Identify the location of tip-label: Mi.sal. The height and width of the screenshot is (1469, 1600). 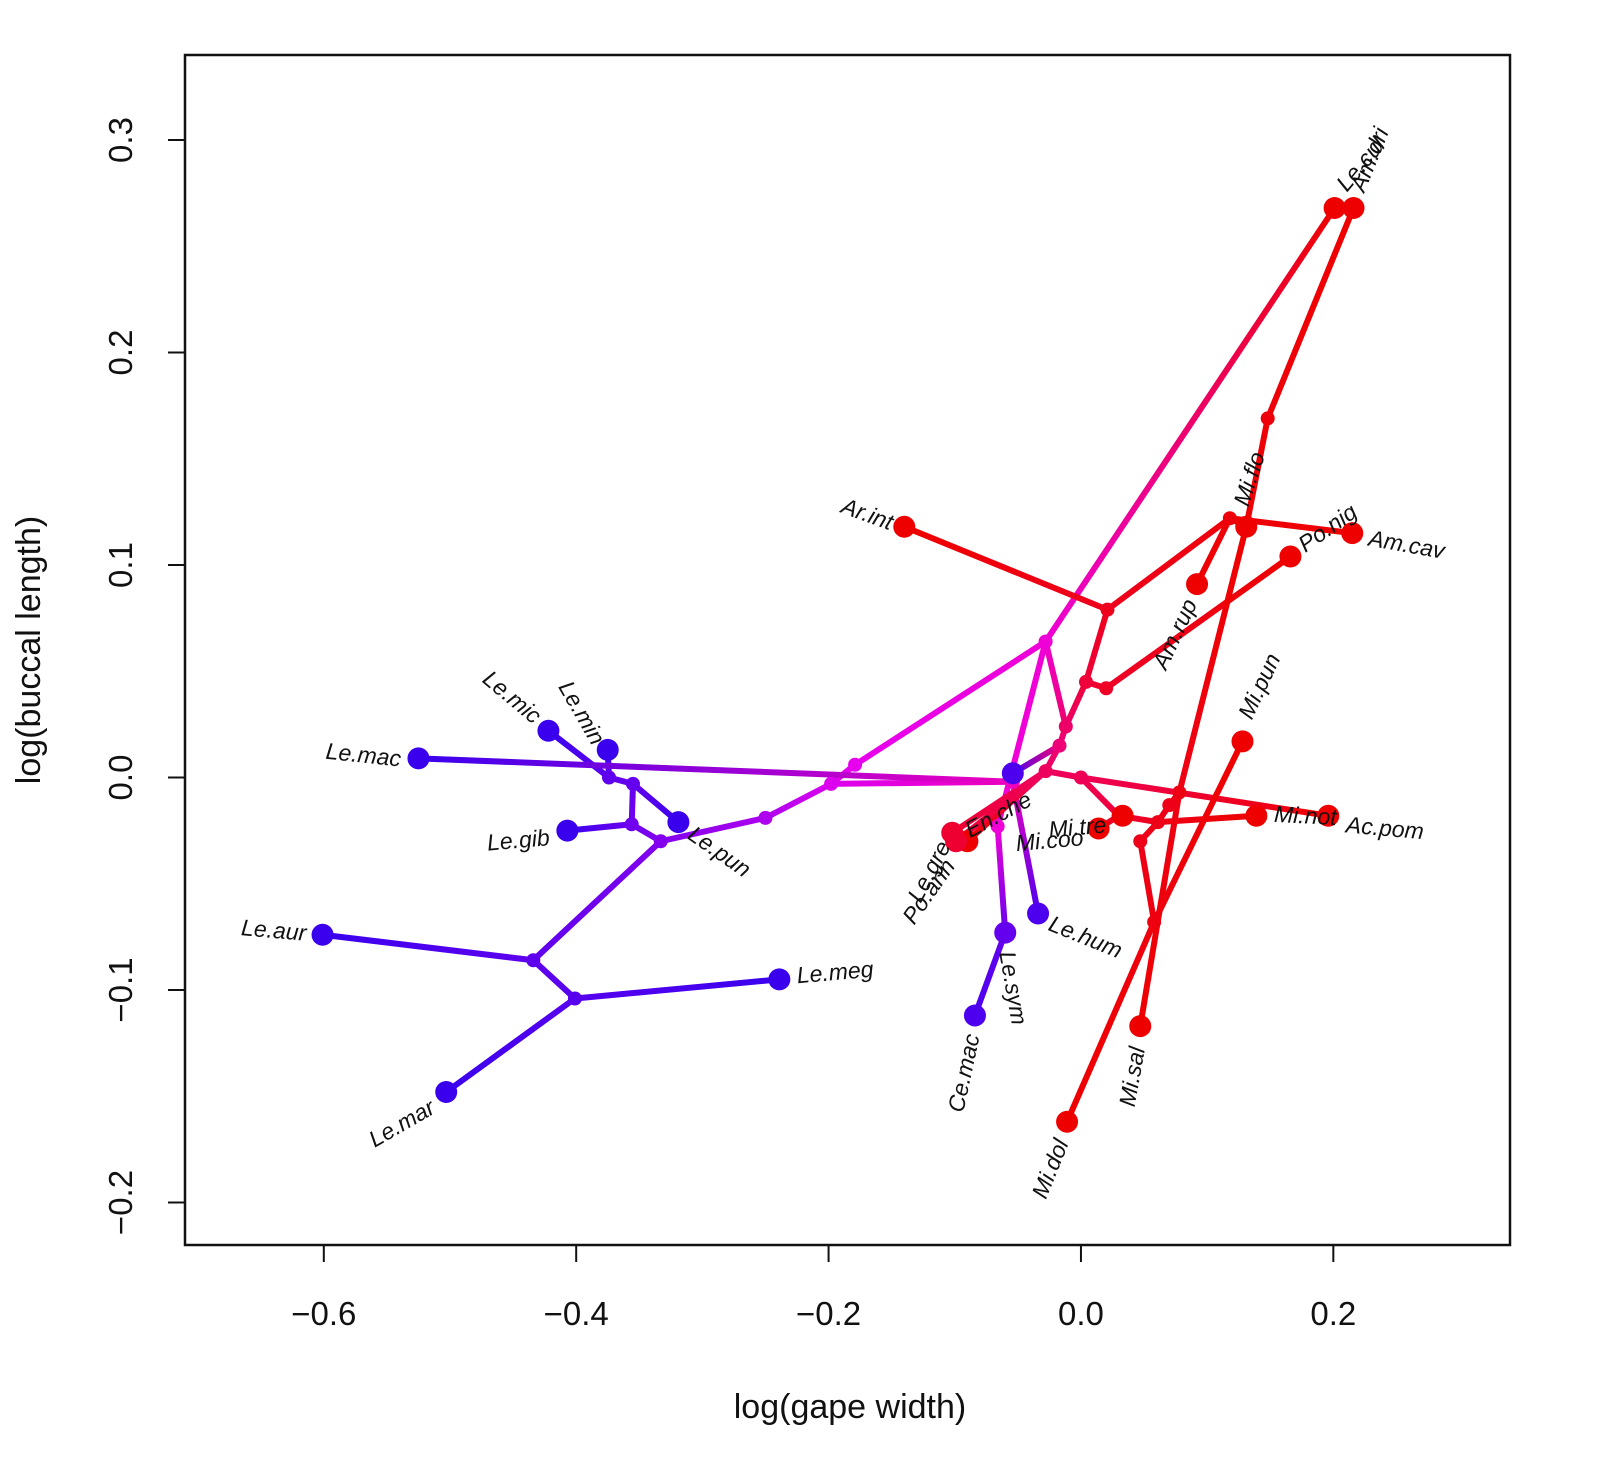
(1132, 1076).